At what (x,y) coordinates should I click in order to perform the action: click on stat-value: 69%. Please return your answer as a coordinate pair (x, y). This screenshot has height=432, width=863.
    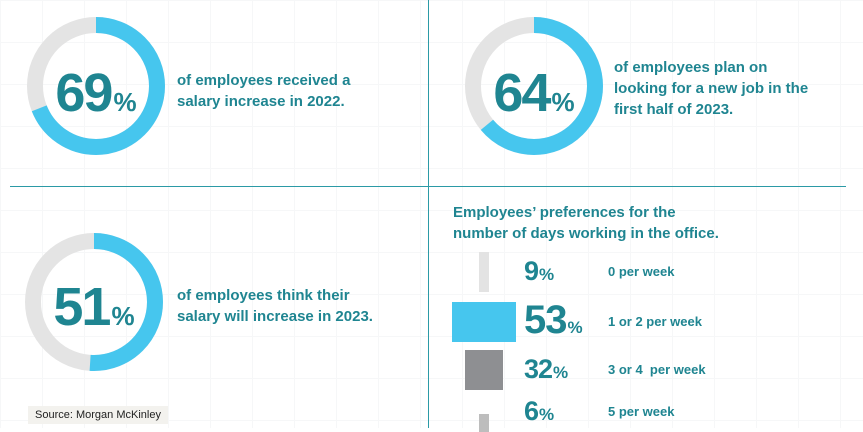
    Looking at the image, I should click on (96, 93).